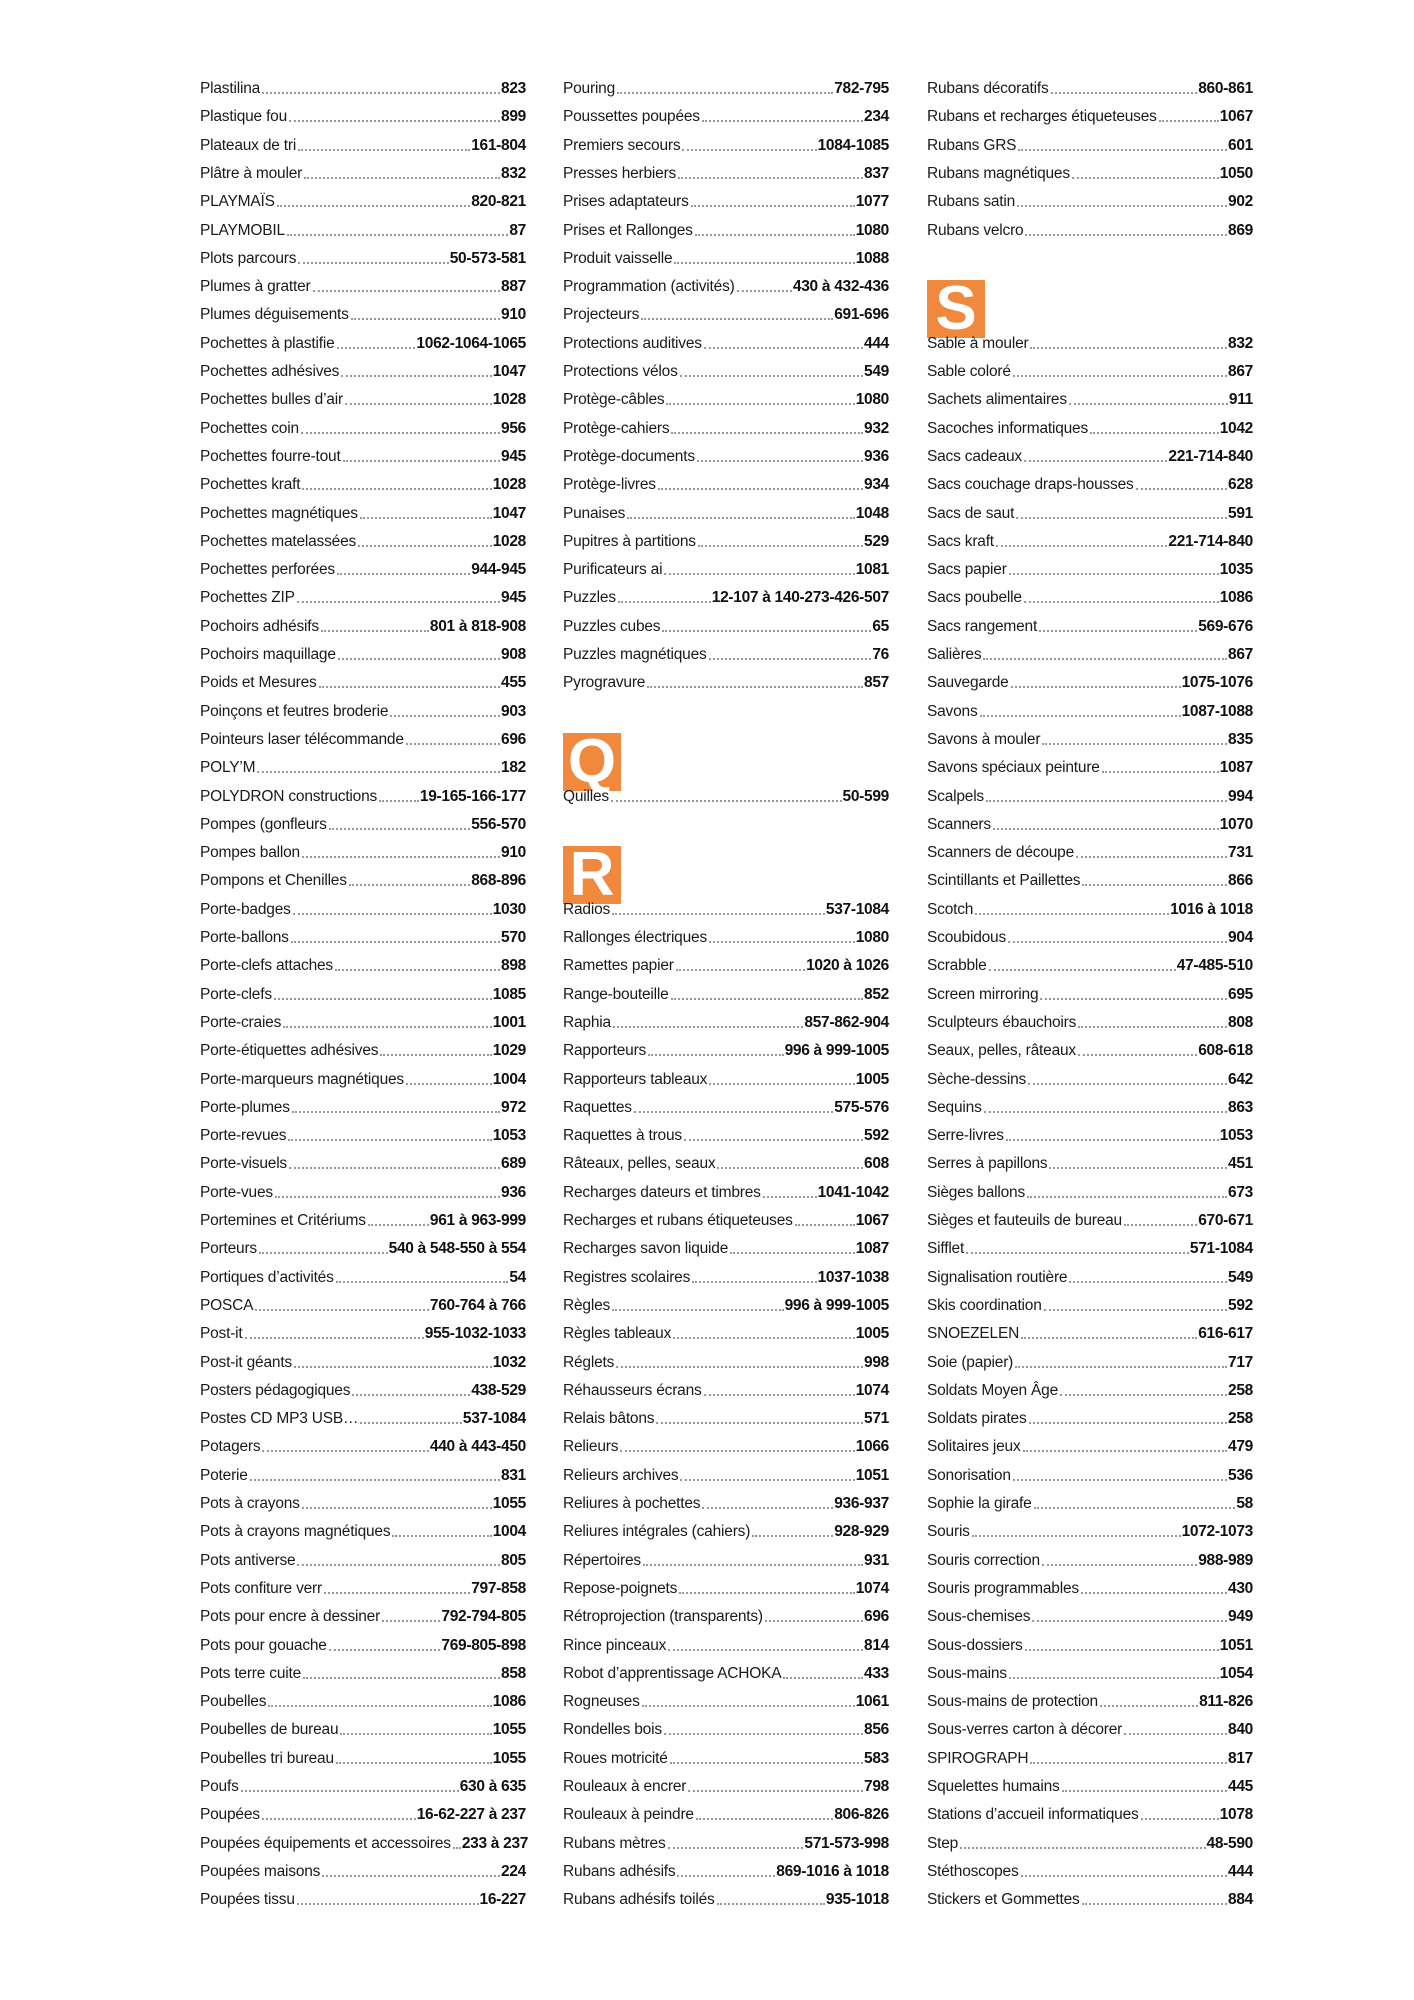 The height and width of the screenshot is (2000, 1414). I want to click on entry-pages: 806-826, so click(861, 1815).